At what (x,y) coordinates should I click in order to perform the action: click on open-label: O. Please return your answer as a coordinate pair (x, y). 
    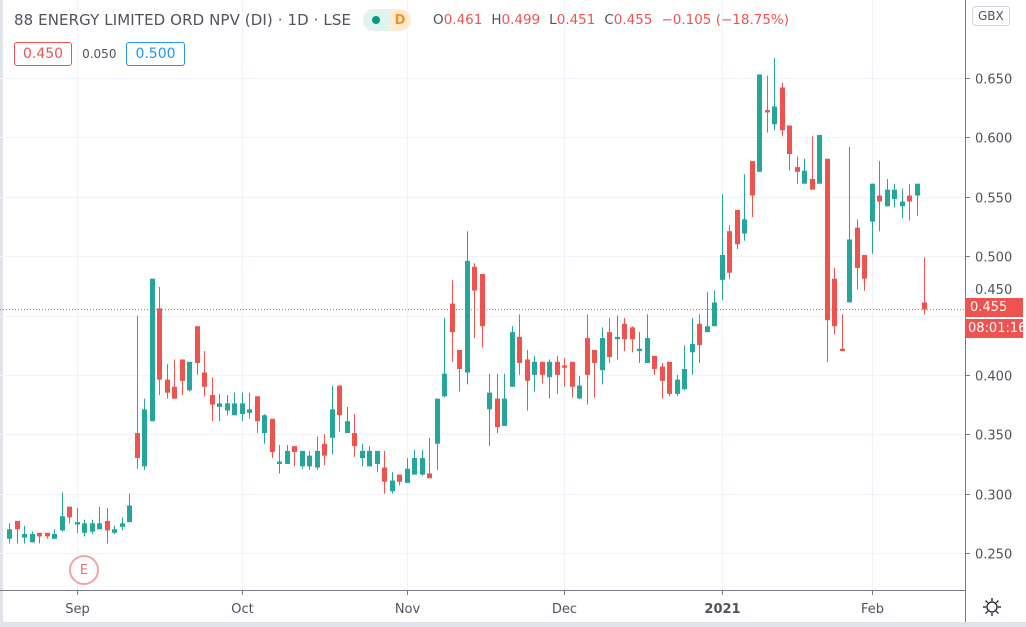
    Looking at the image, I should click on (438, 20).